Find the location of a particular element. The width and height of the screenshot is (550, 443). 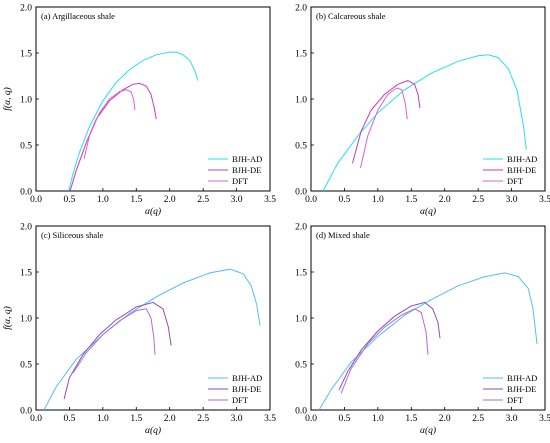

panel-title: (b) Calcareous shale is located at coordinates (351, 16).